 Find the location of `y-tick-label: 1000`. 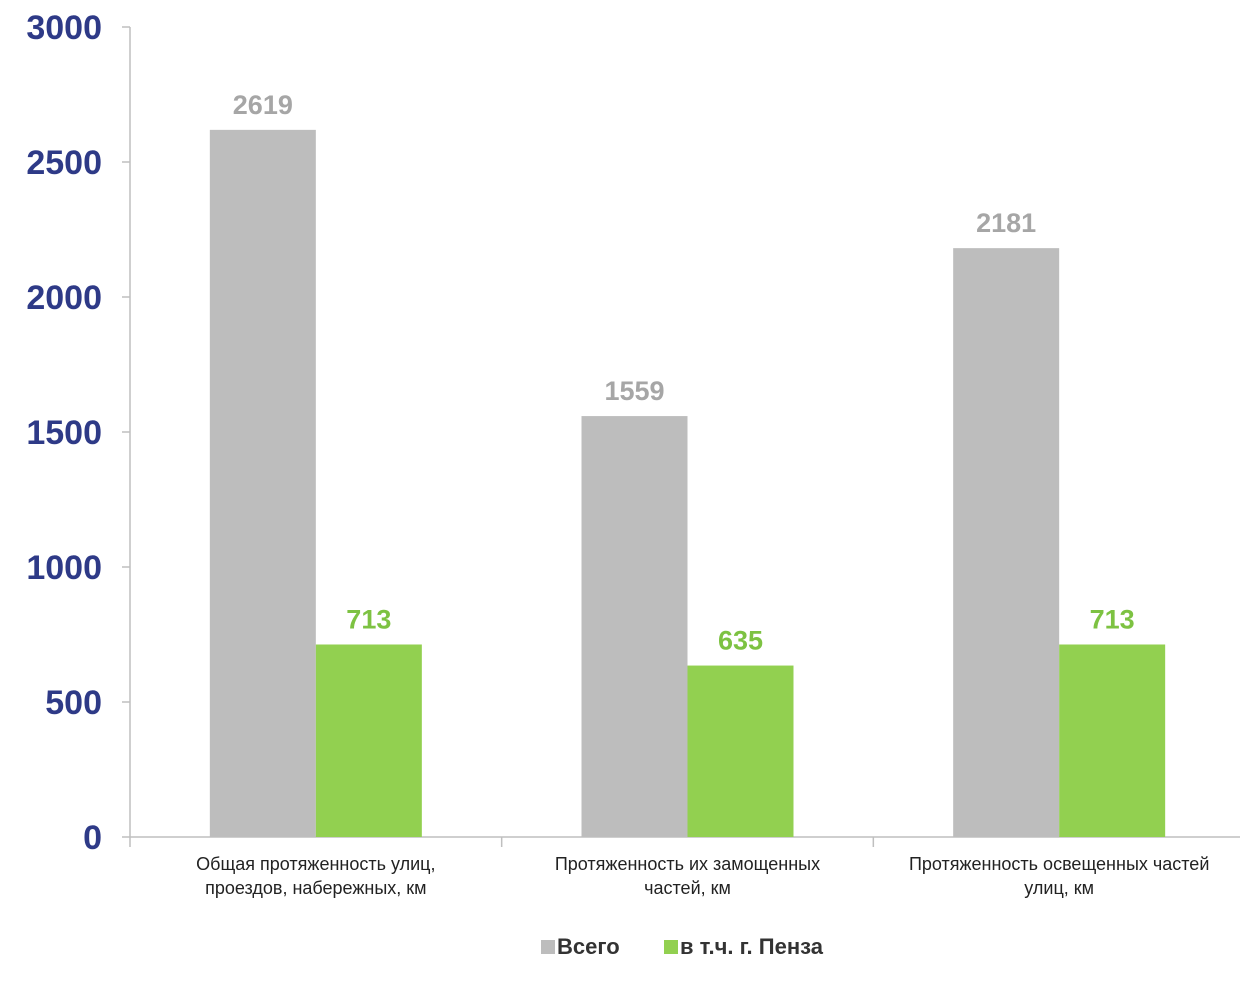

y-tick-label: 1000 is located at coordinates (64, 568).